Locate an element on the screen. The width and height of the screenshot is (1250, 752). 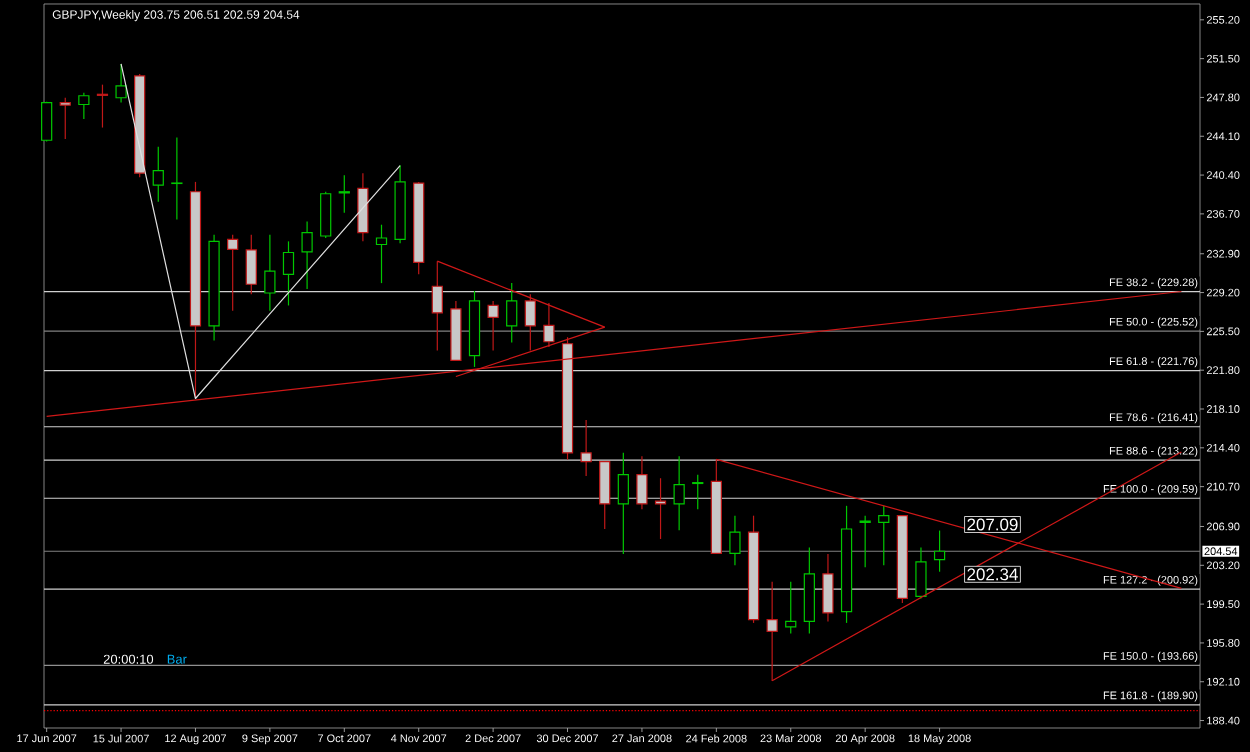
annotation: 202.34 is located at coordinates (992, 574).